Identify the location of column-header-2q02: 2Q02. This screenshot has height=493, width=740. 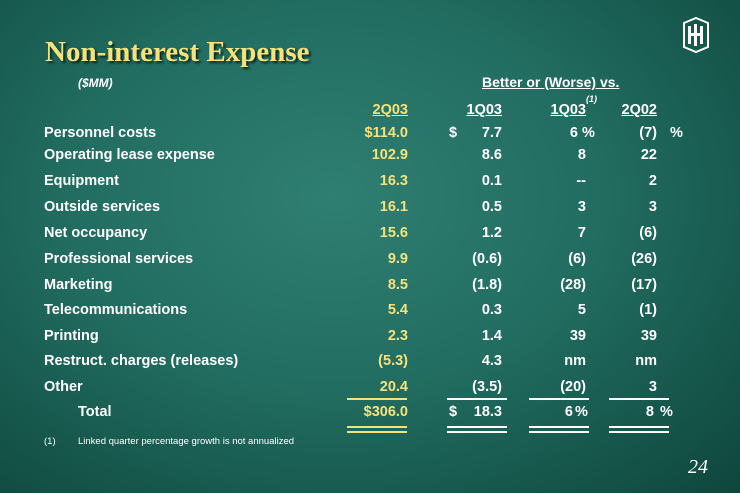
(639, 110).